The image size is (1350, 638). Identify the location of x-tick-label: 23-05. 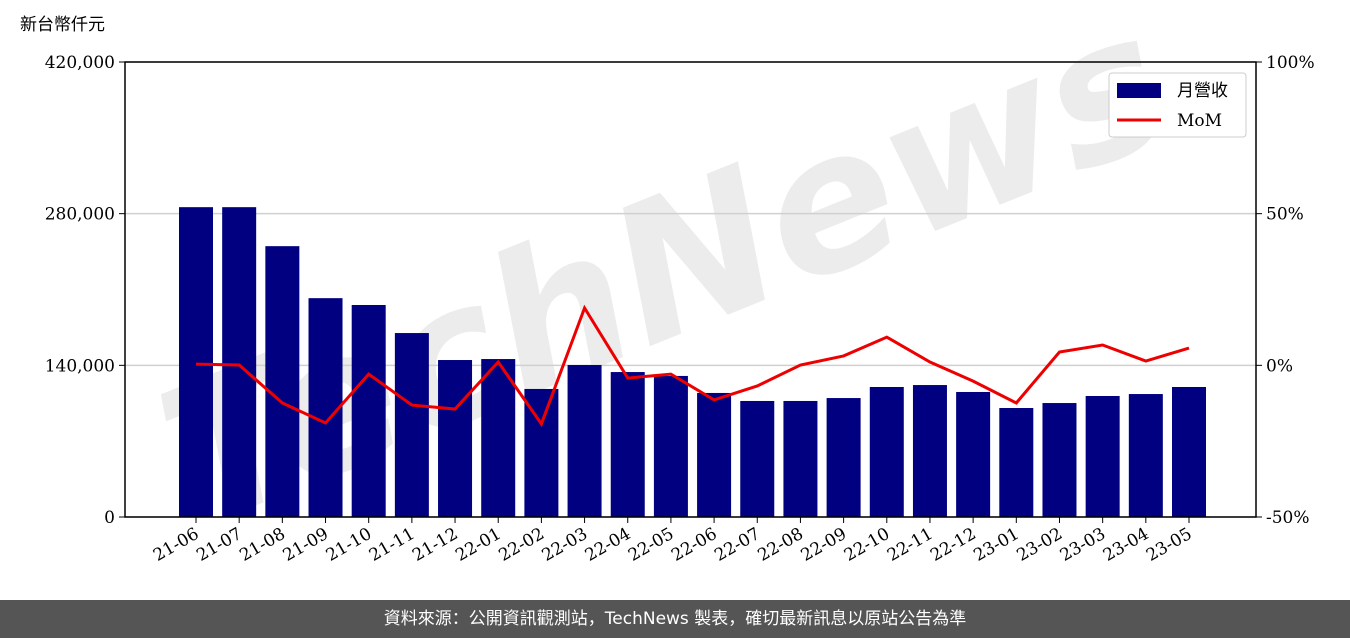
(1169, 545).